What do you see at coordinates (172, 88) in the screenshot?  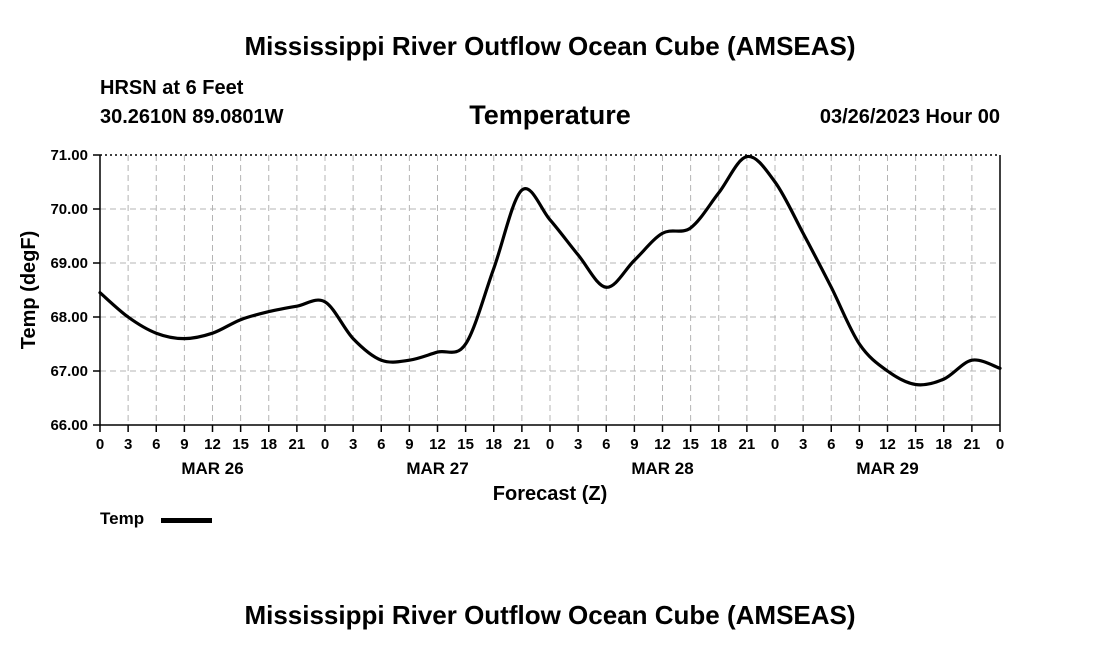 I see `station-label: HRSN at 6 Feet` at bounding box center [172, 88].